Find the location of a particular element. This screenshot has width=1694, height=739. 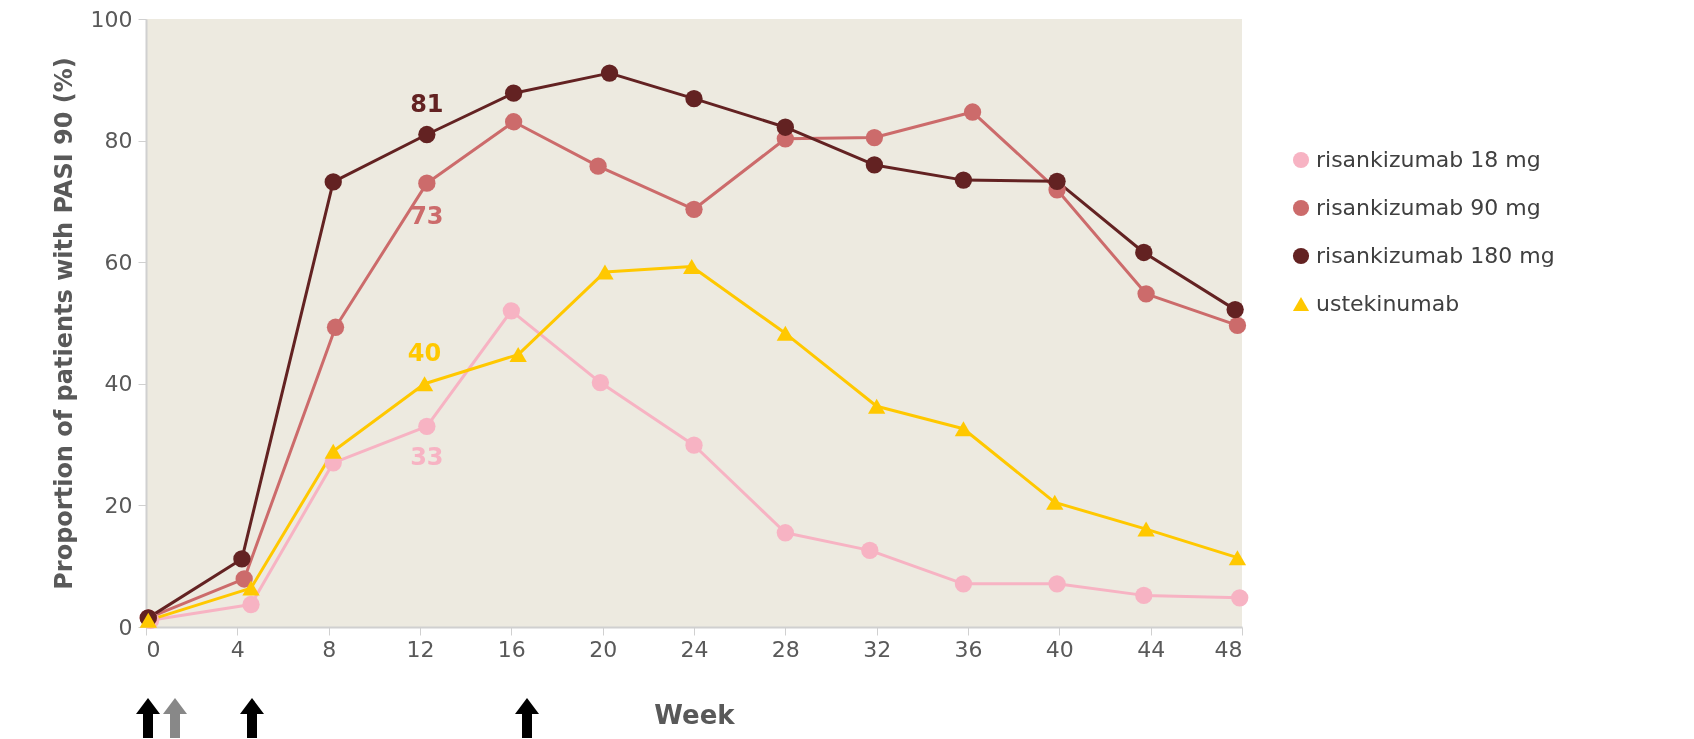

x-tick-label: 12 is located at coordinates (420, 649).